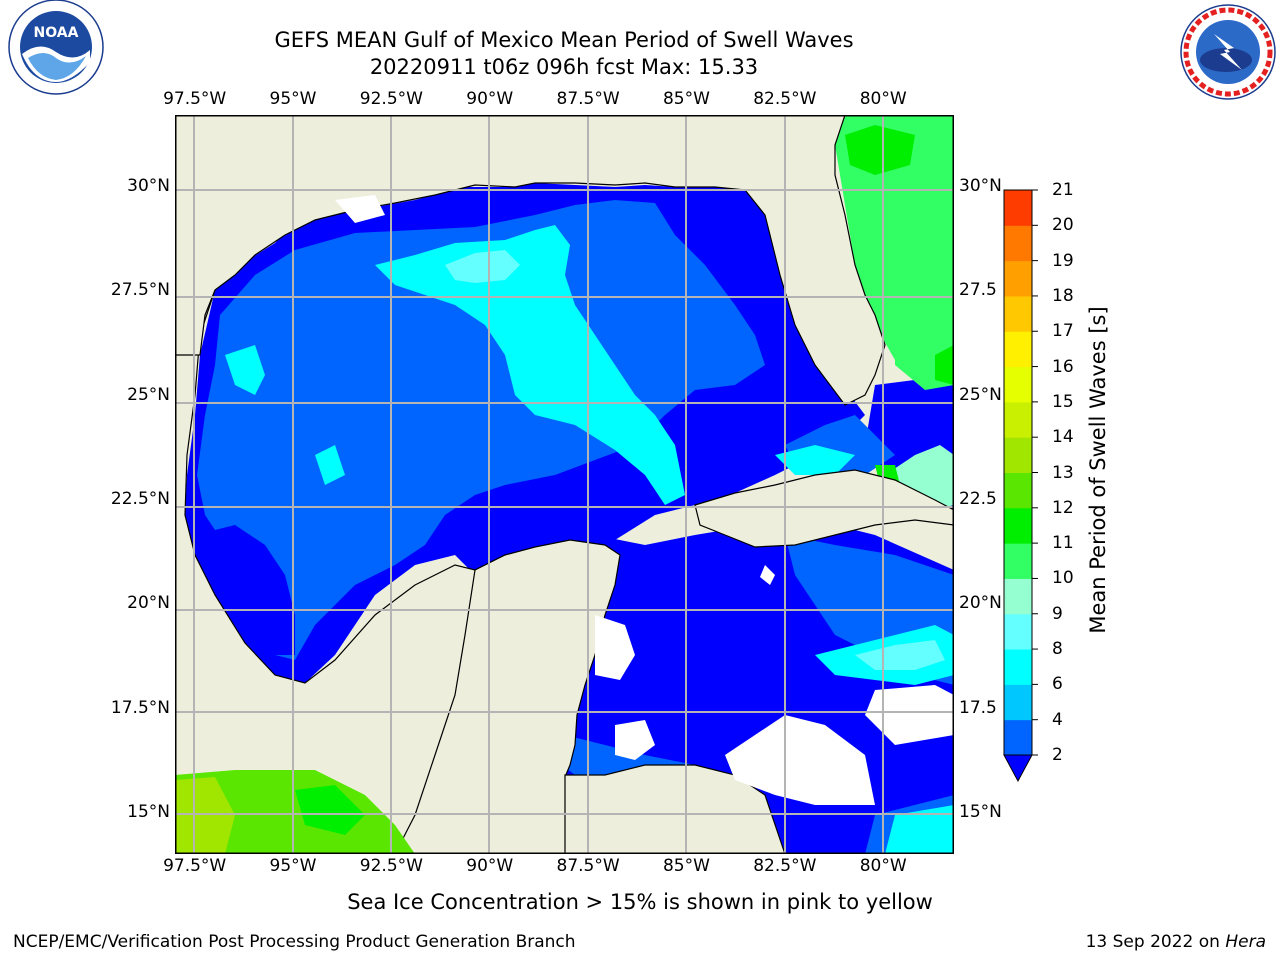  Describe the element at coordinates (1063, 543) in the screenshot. I see `colorbar-tick-label: 11` at that location.